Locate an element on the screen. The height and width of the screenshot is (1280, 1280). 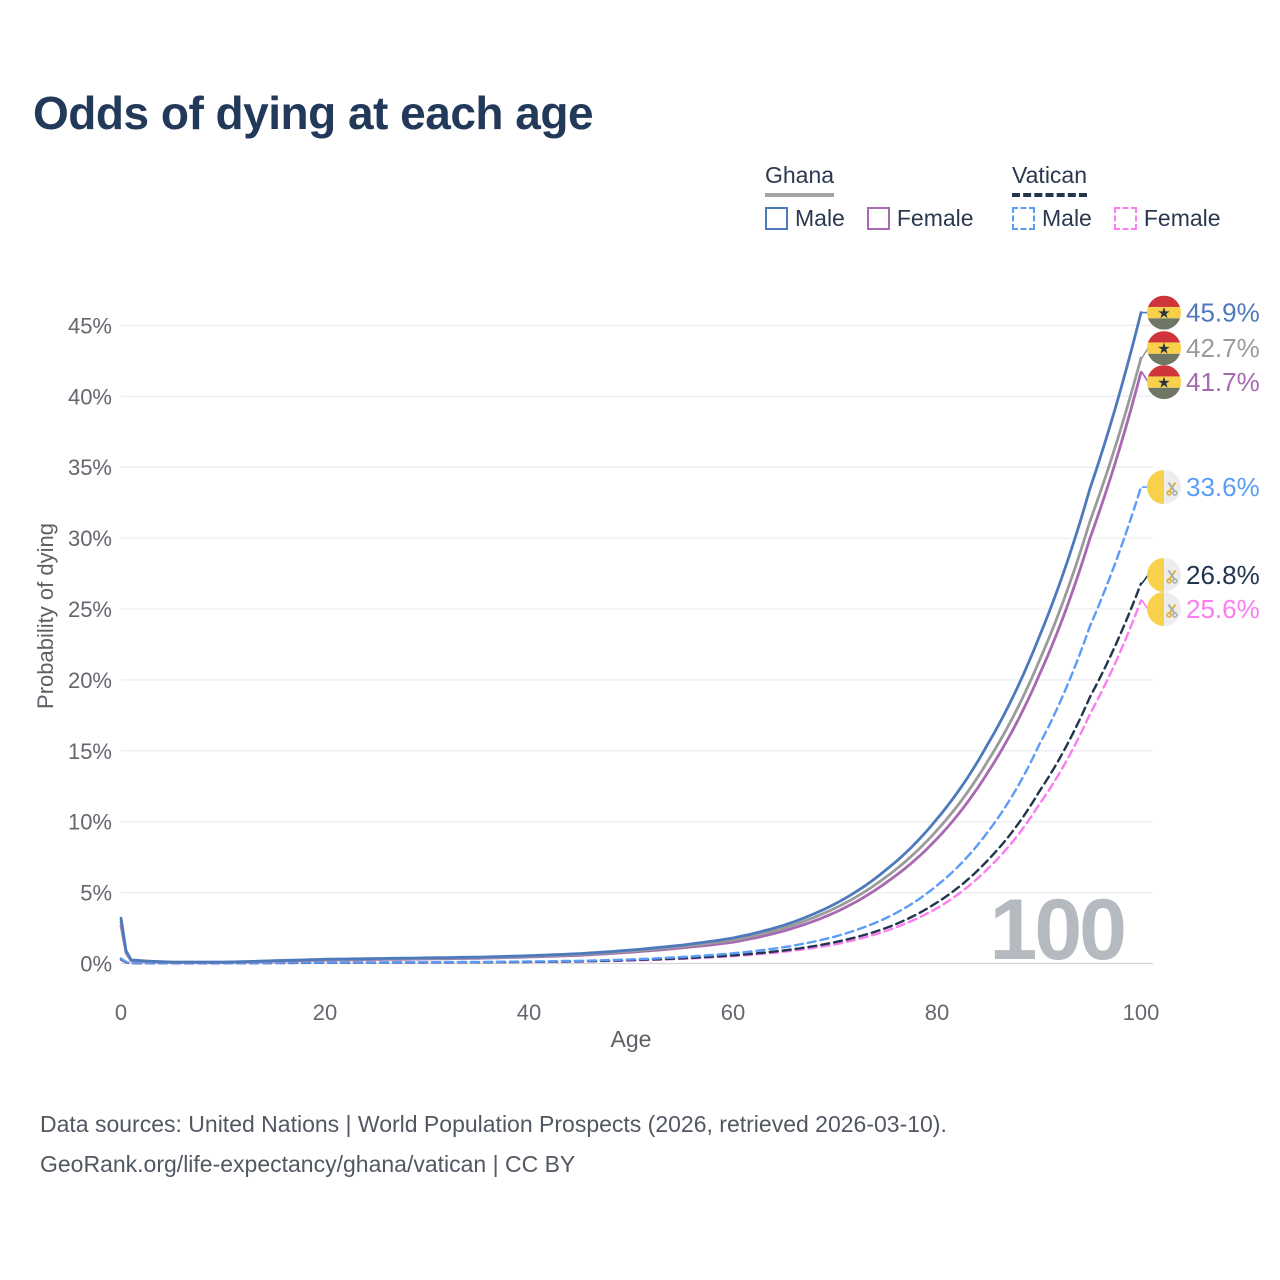
ghana-male-end-value-label: 45.9% is located at coordinates (1223, 313).